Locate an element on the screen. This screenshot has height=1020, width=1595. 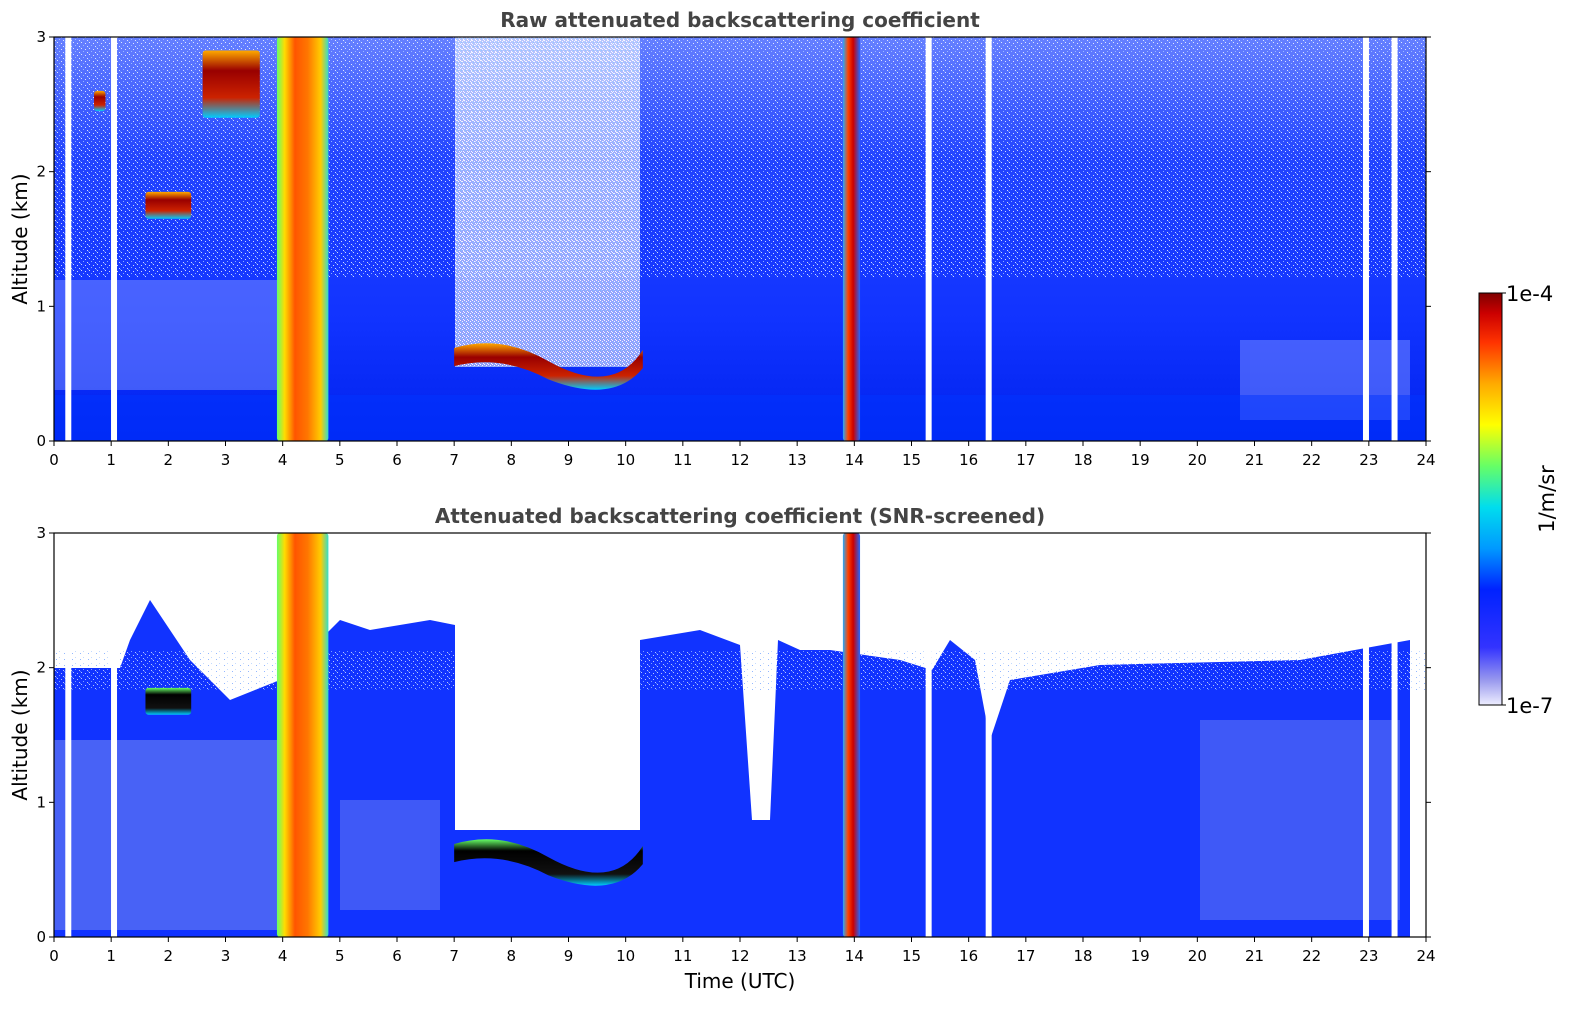
top-x-tick-label: 0 is located at coordinates (54, 460).